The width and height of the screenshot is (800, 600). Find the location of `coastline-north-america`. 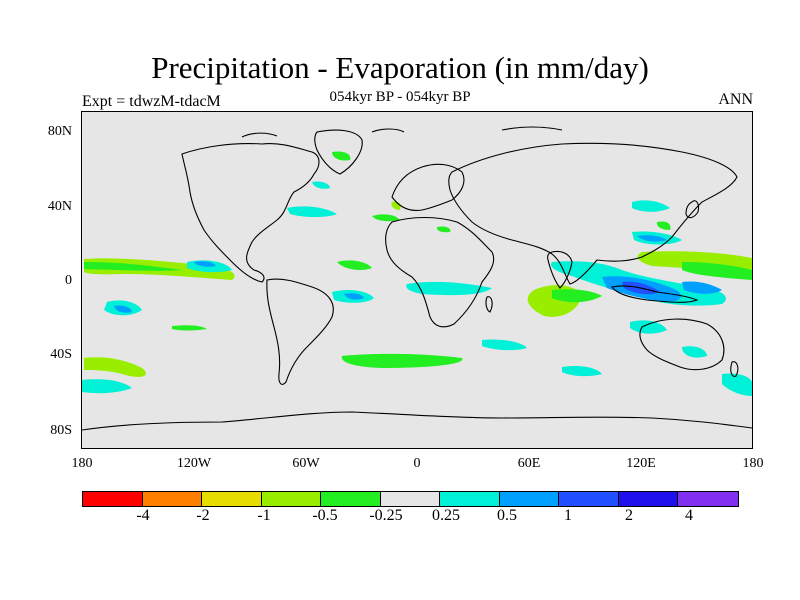

coastline-north-america is located at coordinates (250, 213).